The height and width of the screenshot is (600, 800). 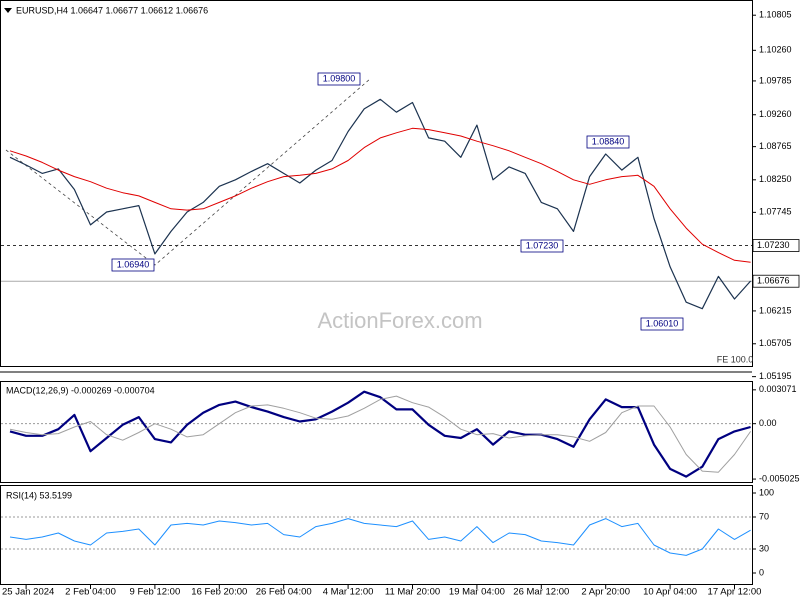 I want to click on x-tick-label: 9 Feb 12:00, so click(x=155, y=592).